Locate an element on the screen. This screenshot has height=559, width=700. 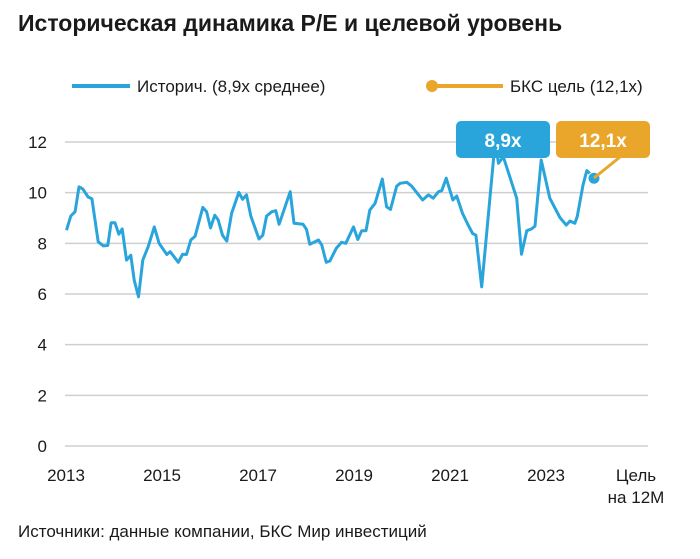
annotation-historical: 8,9x is located at coordinates (503, 139).